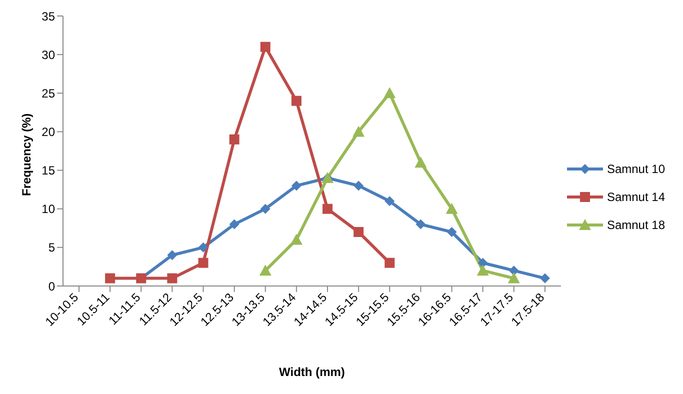 Image resolution: width=683 pixels, height=394 pixels. I want to click on y-tick-label: 30, so click(49, 55).